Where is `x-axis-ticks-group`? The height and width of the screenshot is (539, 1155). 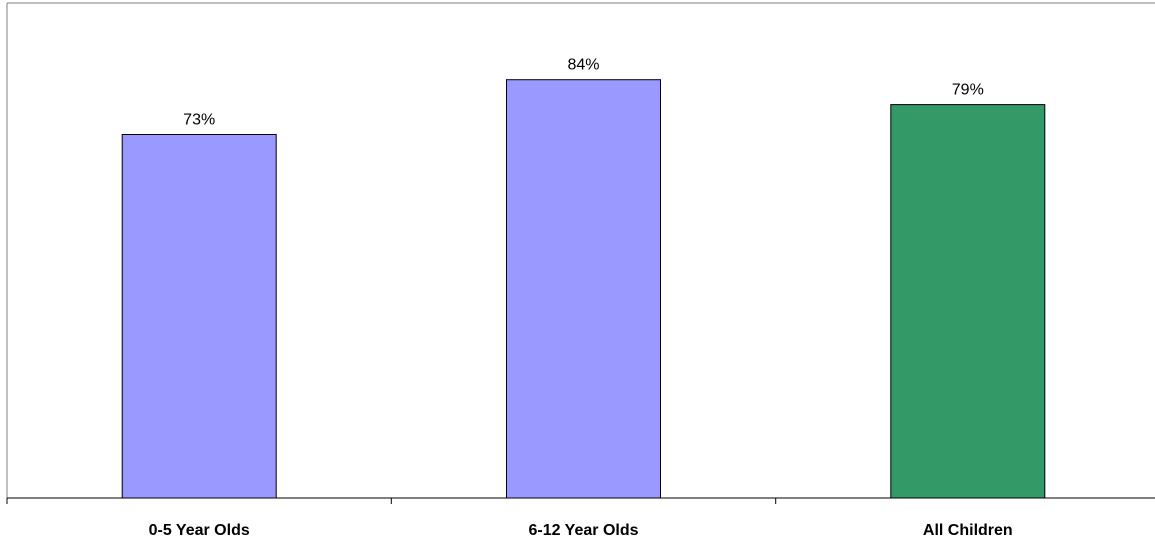
x-axis-ticks-group is located at coordinates (391, 501).